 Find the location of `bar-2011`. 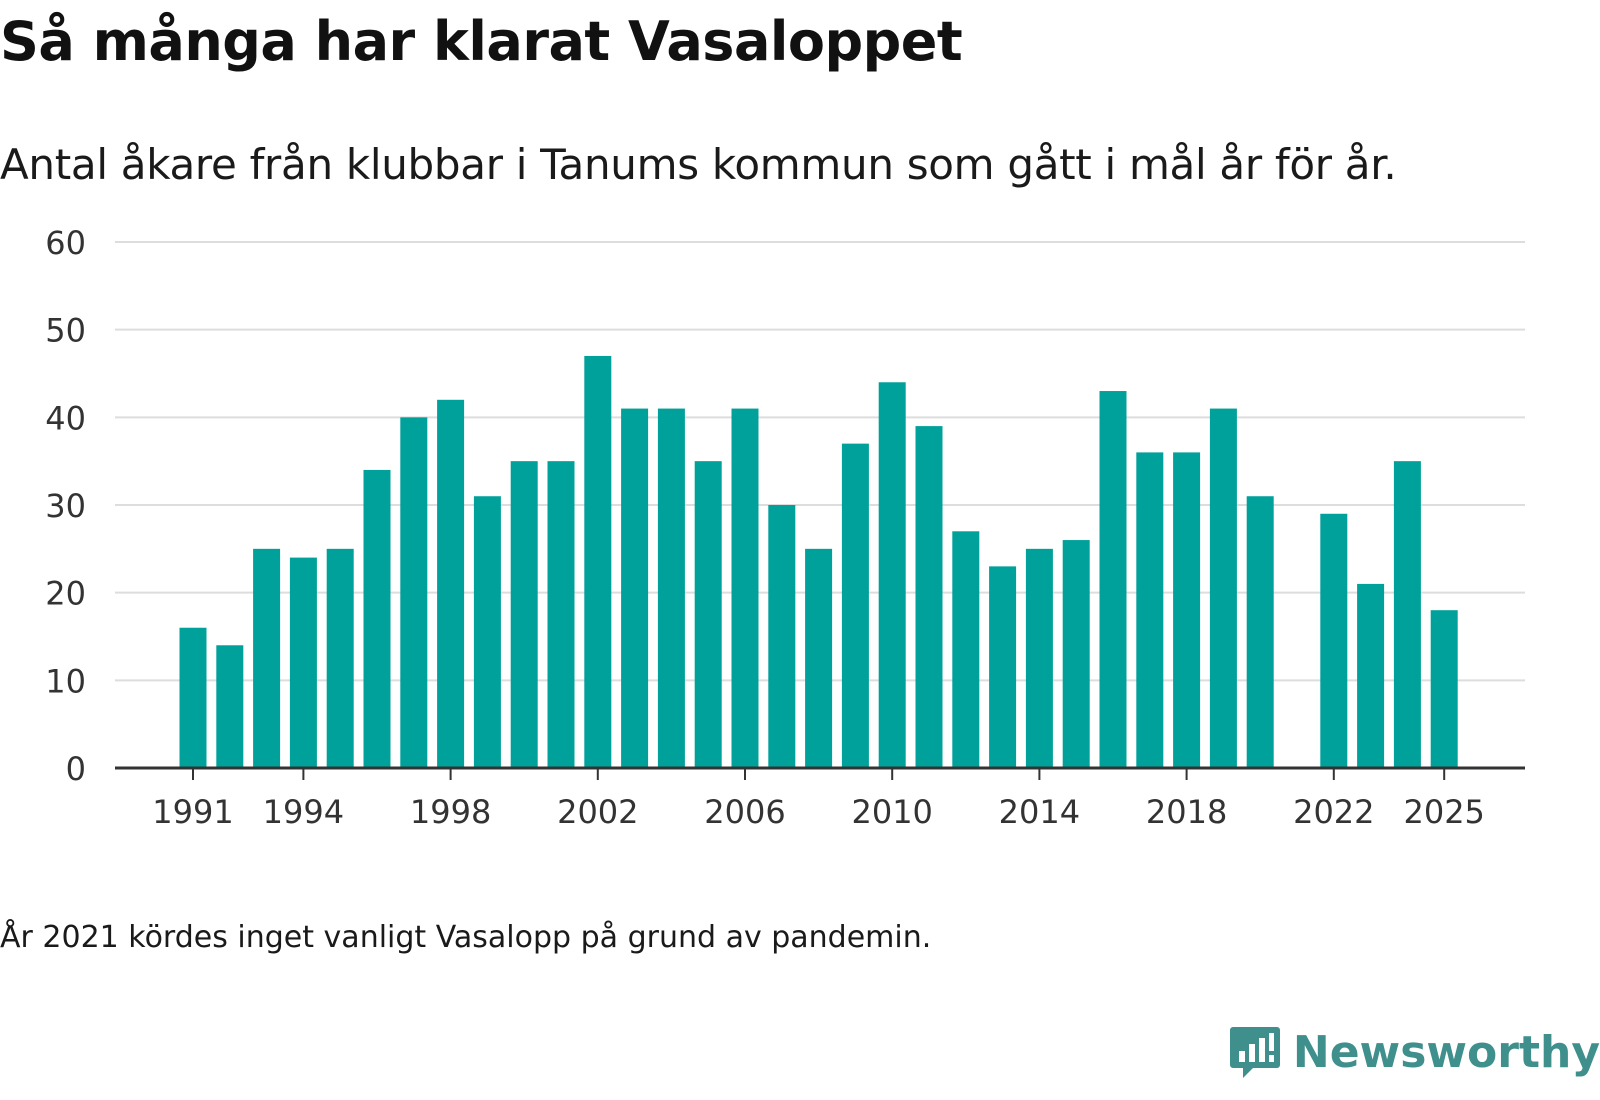

bar-2011 is located at coordinates (929, 597).